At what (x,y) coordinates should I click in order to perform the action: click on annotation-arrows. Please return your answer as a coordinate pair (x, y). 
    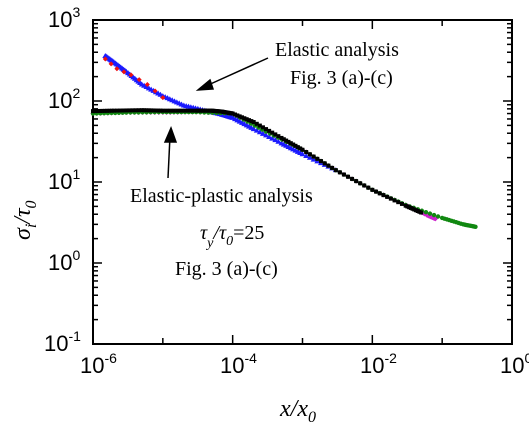
    Looking at the image, I should click on (216, 118).